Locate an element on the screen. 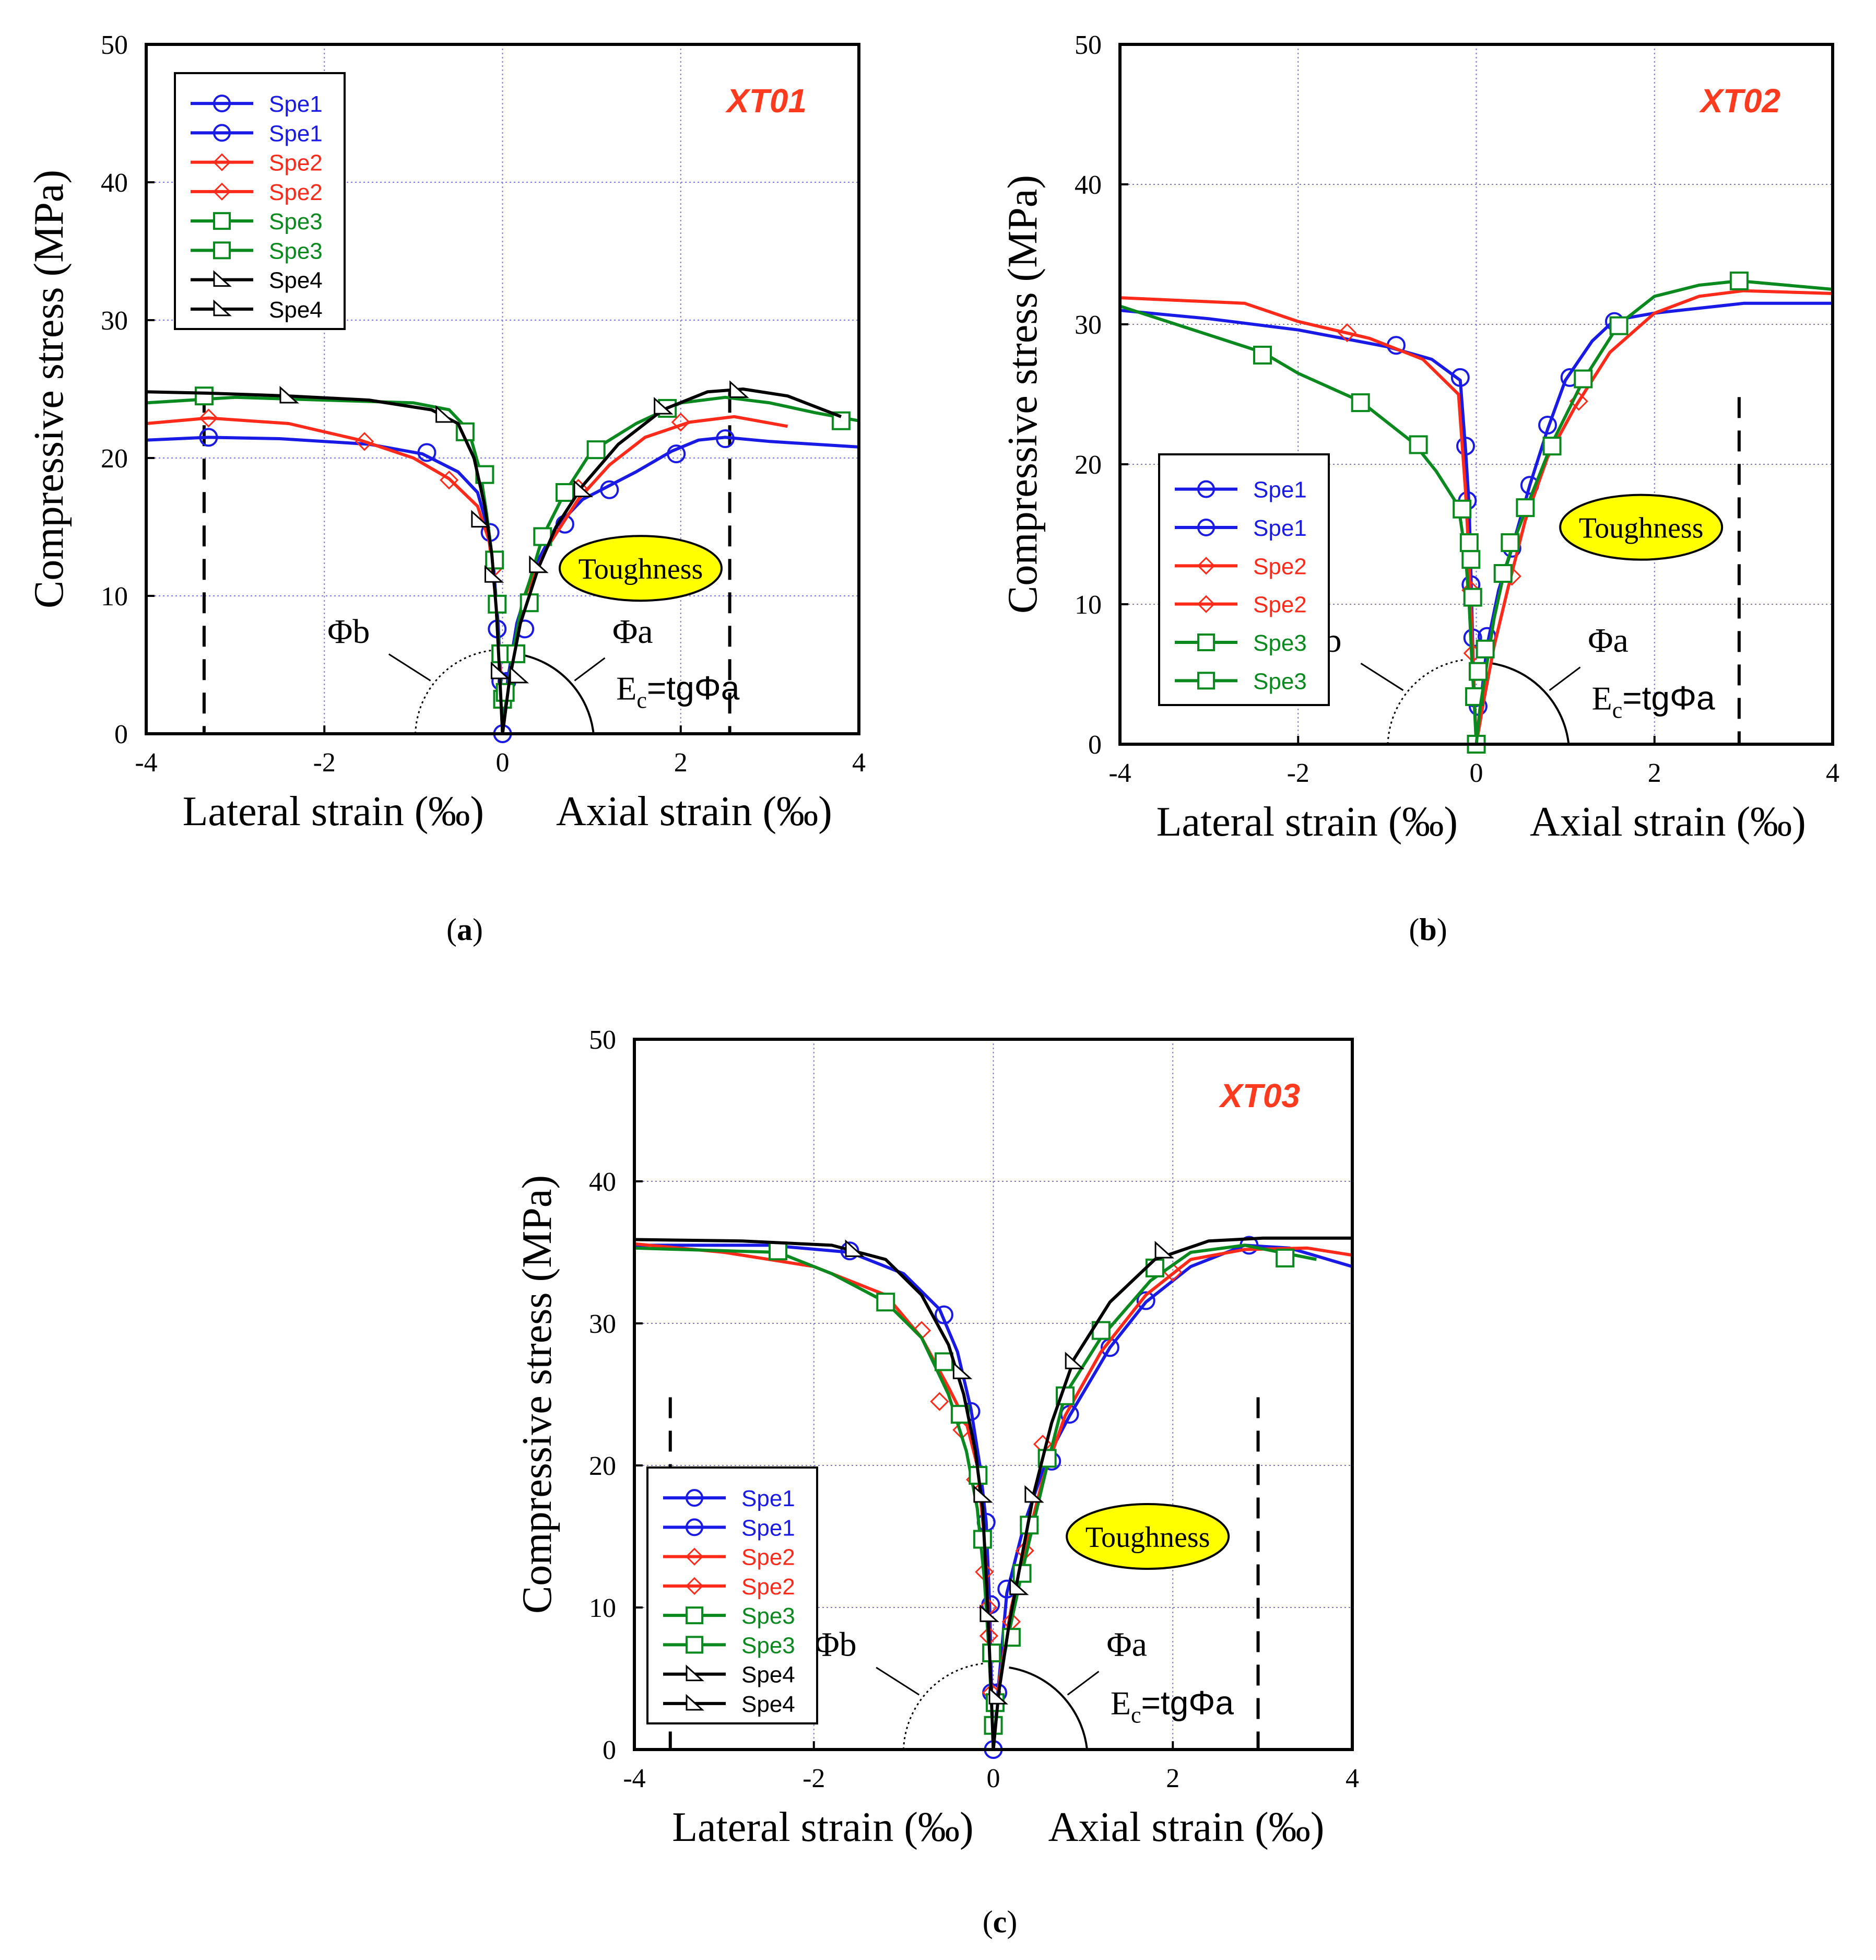  x-tick-label: 2 is located at coordinates (681, 763).